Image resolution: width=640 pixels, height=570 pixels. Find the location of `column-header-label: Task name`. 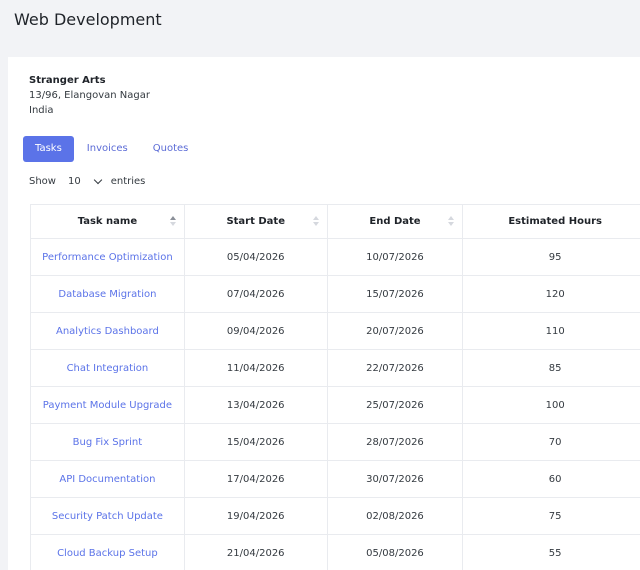

column-header-label: Task name is located at coordinates (107, 221).